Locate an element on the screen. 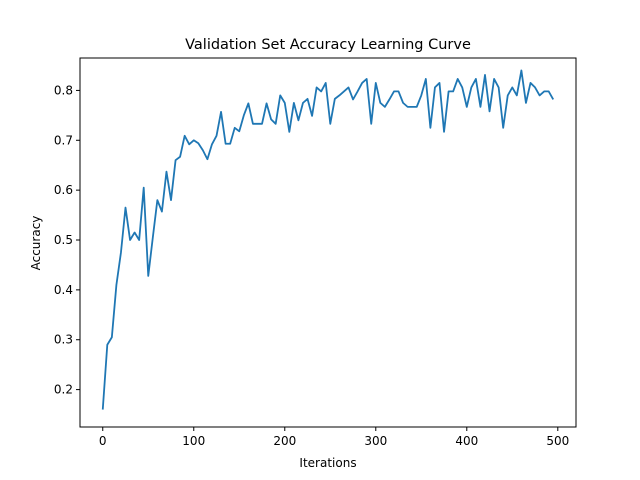  y-tick-label: 0.4 is located at coordinates (63, 290).